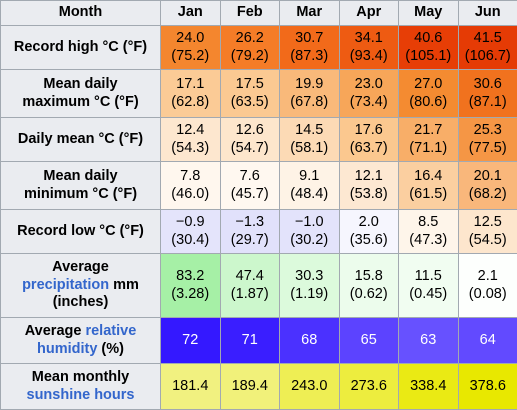 The image size is (517, 410). What do you see at coordinates (428, 147) in the screenshot?
I see `fahrenheit-value: (71.1)` at bounding box center [428, 147].